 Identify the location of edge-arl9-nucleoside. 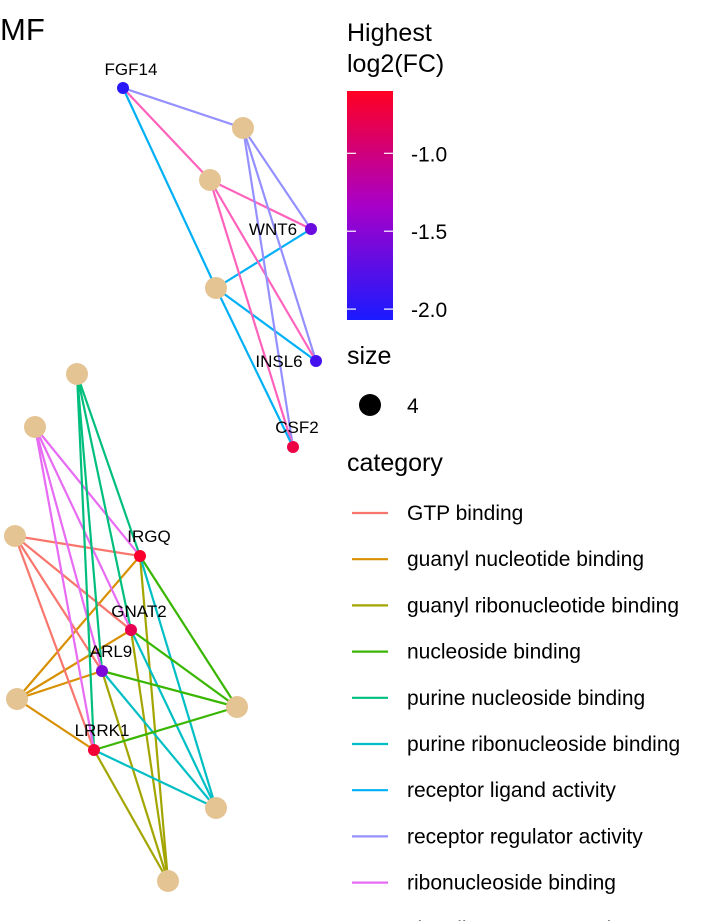
(169, 689).